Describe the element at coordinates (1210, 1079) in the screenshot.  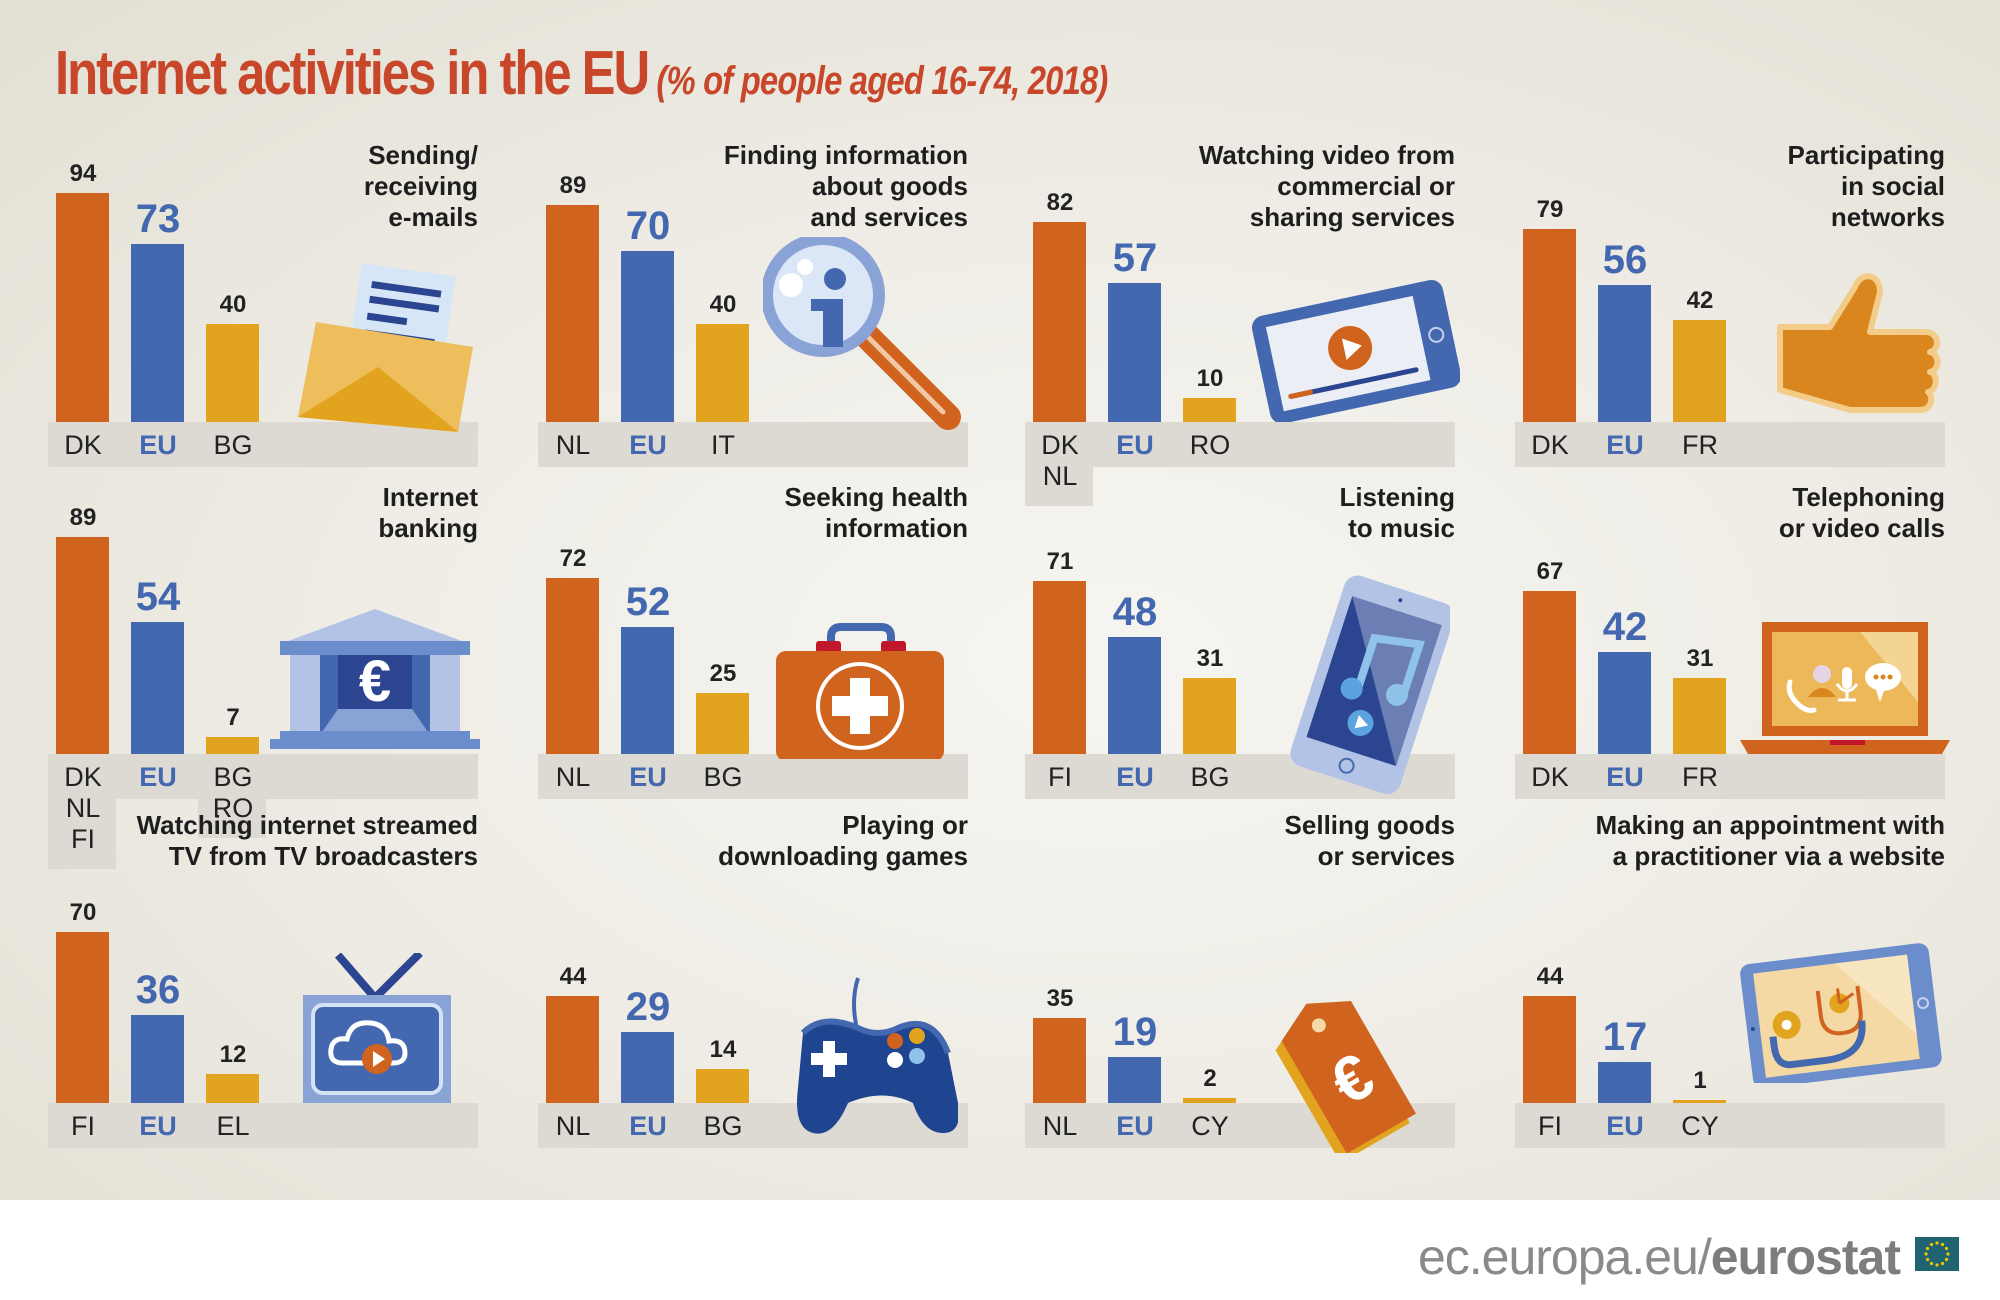
I see `data-label: 2` at that location.